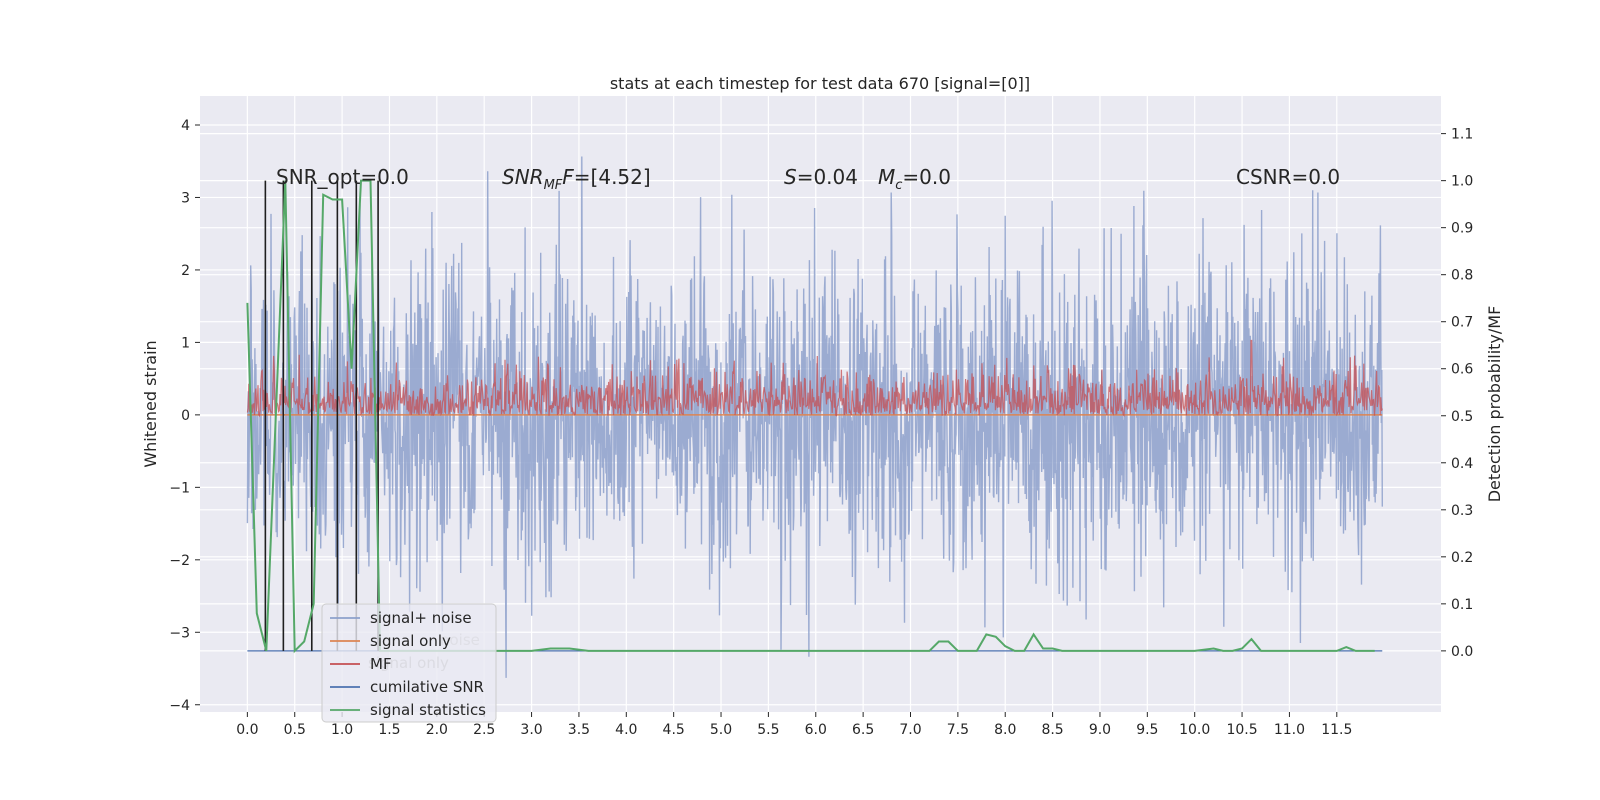 Image resolution: width=1600 pixels, height=800 pixels. What do you see at coordinates (612, 177) in the screenshot?
I see `annotation-snr-mf-value: =[4.52]` at bounding box center [612, 177].